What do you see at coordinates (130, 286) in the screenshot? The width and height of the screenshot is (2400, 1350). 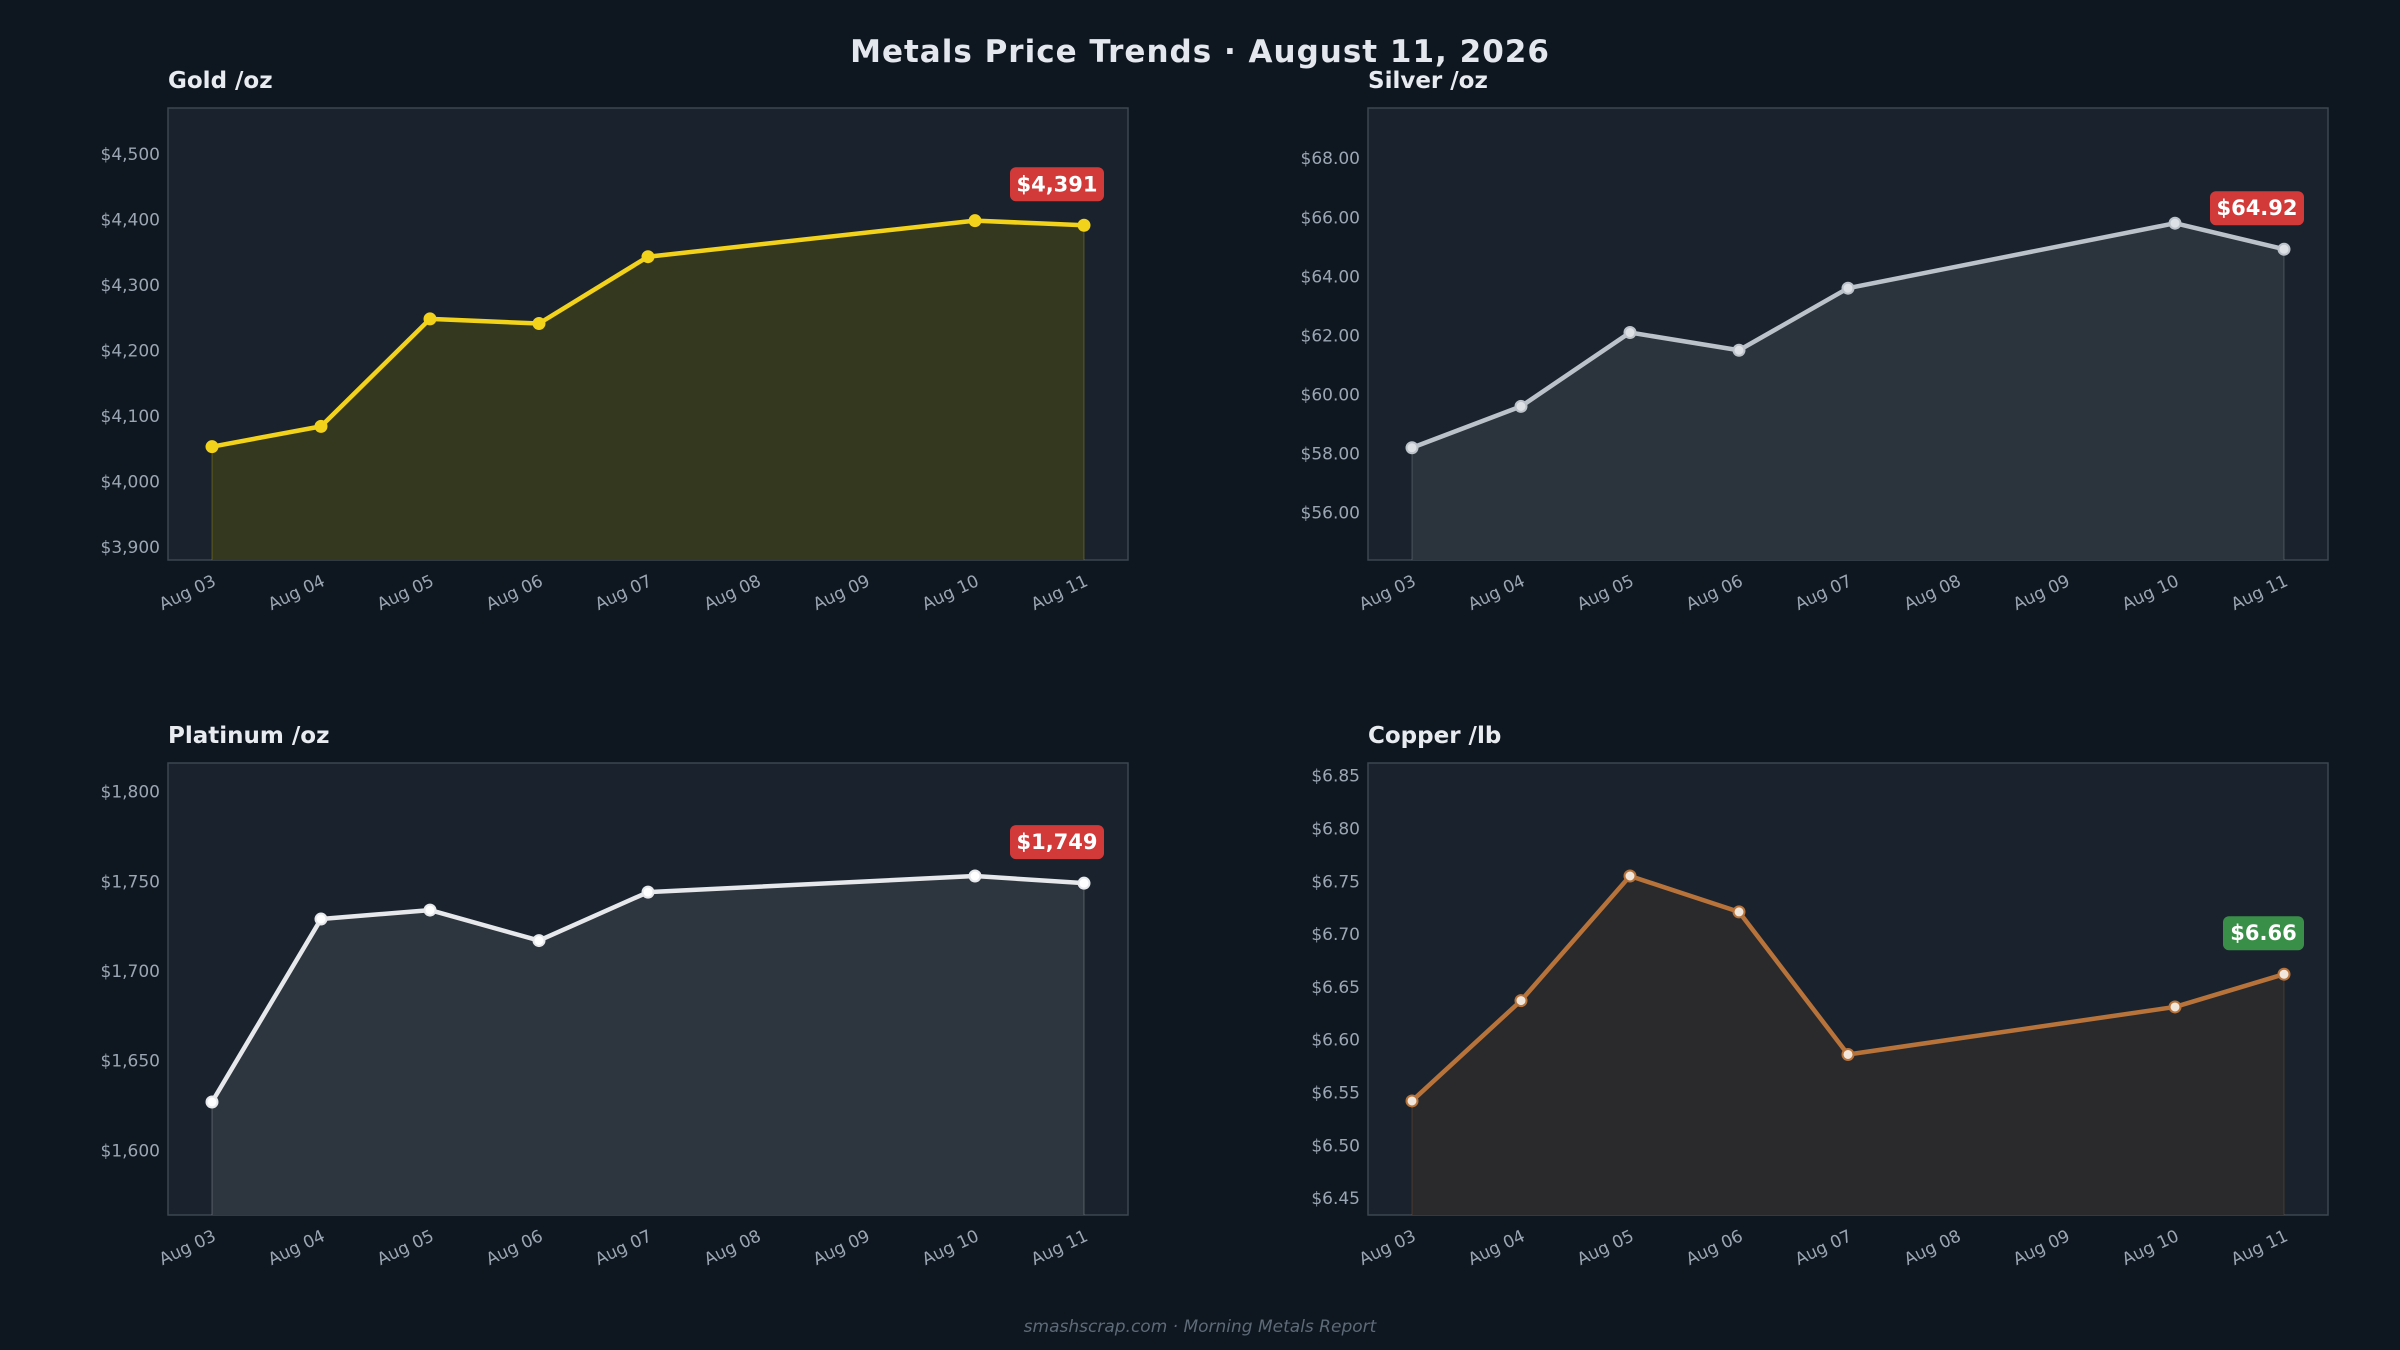 I see `gold-ytick-label: $4,300` at bounding box center [130, 286].